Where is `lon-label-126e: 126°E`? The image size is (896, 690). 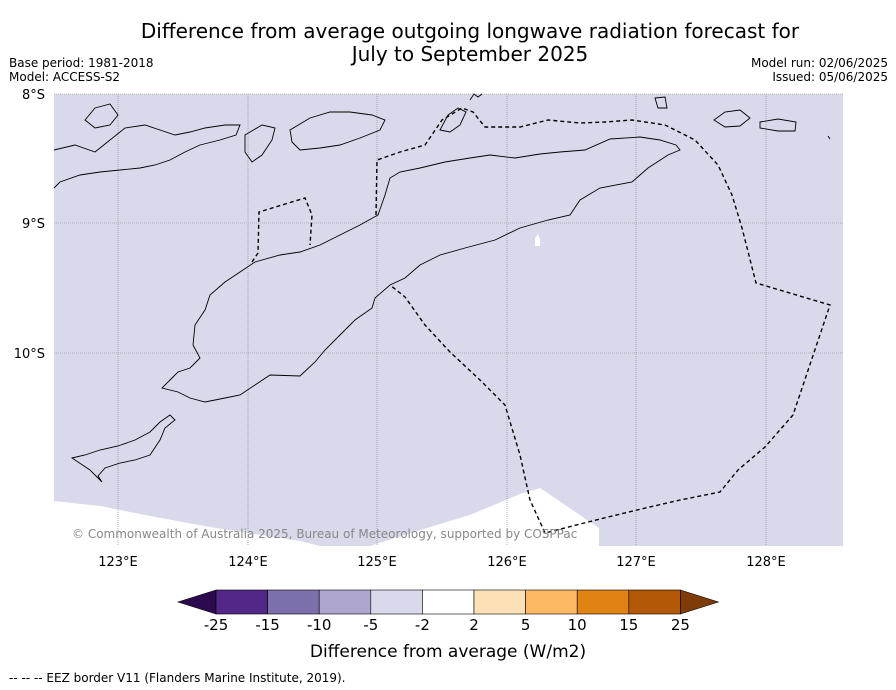
lon-label-126e: 126°E is located at coordinates (507, 562).